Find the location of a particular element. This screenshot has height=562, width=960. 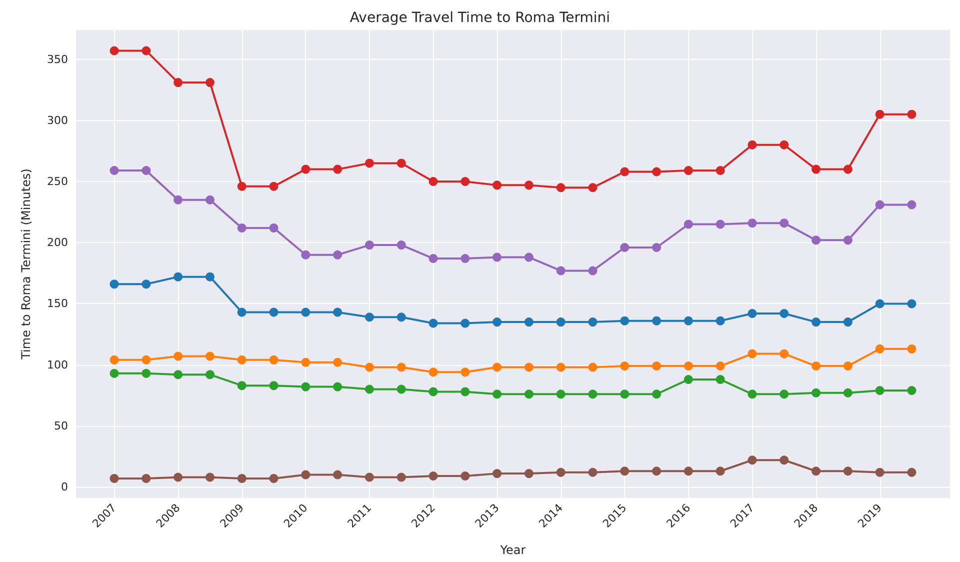

y-tick-label: 50 is located at coordinates (61, 425).